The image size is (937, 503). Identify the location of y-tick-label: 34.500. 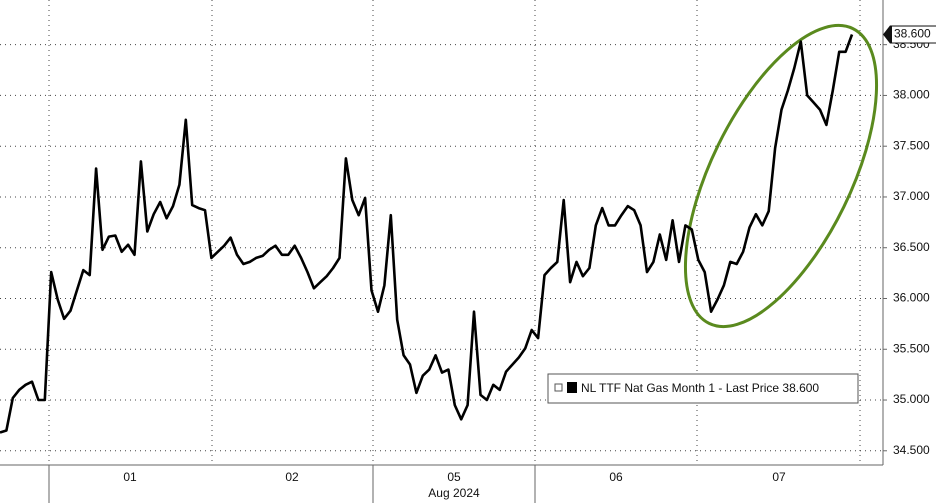
(911, 450).